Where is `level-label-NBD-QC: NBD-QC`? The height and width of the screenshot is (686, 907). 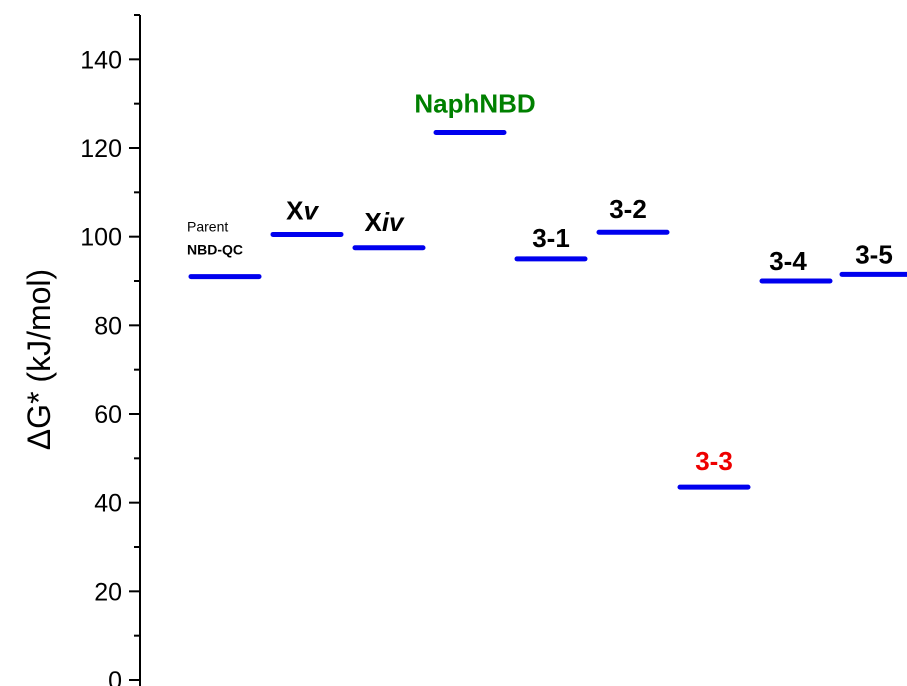 level-label-NBD-QC: NBD-QC is located at coordinates (215, 250).